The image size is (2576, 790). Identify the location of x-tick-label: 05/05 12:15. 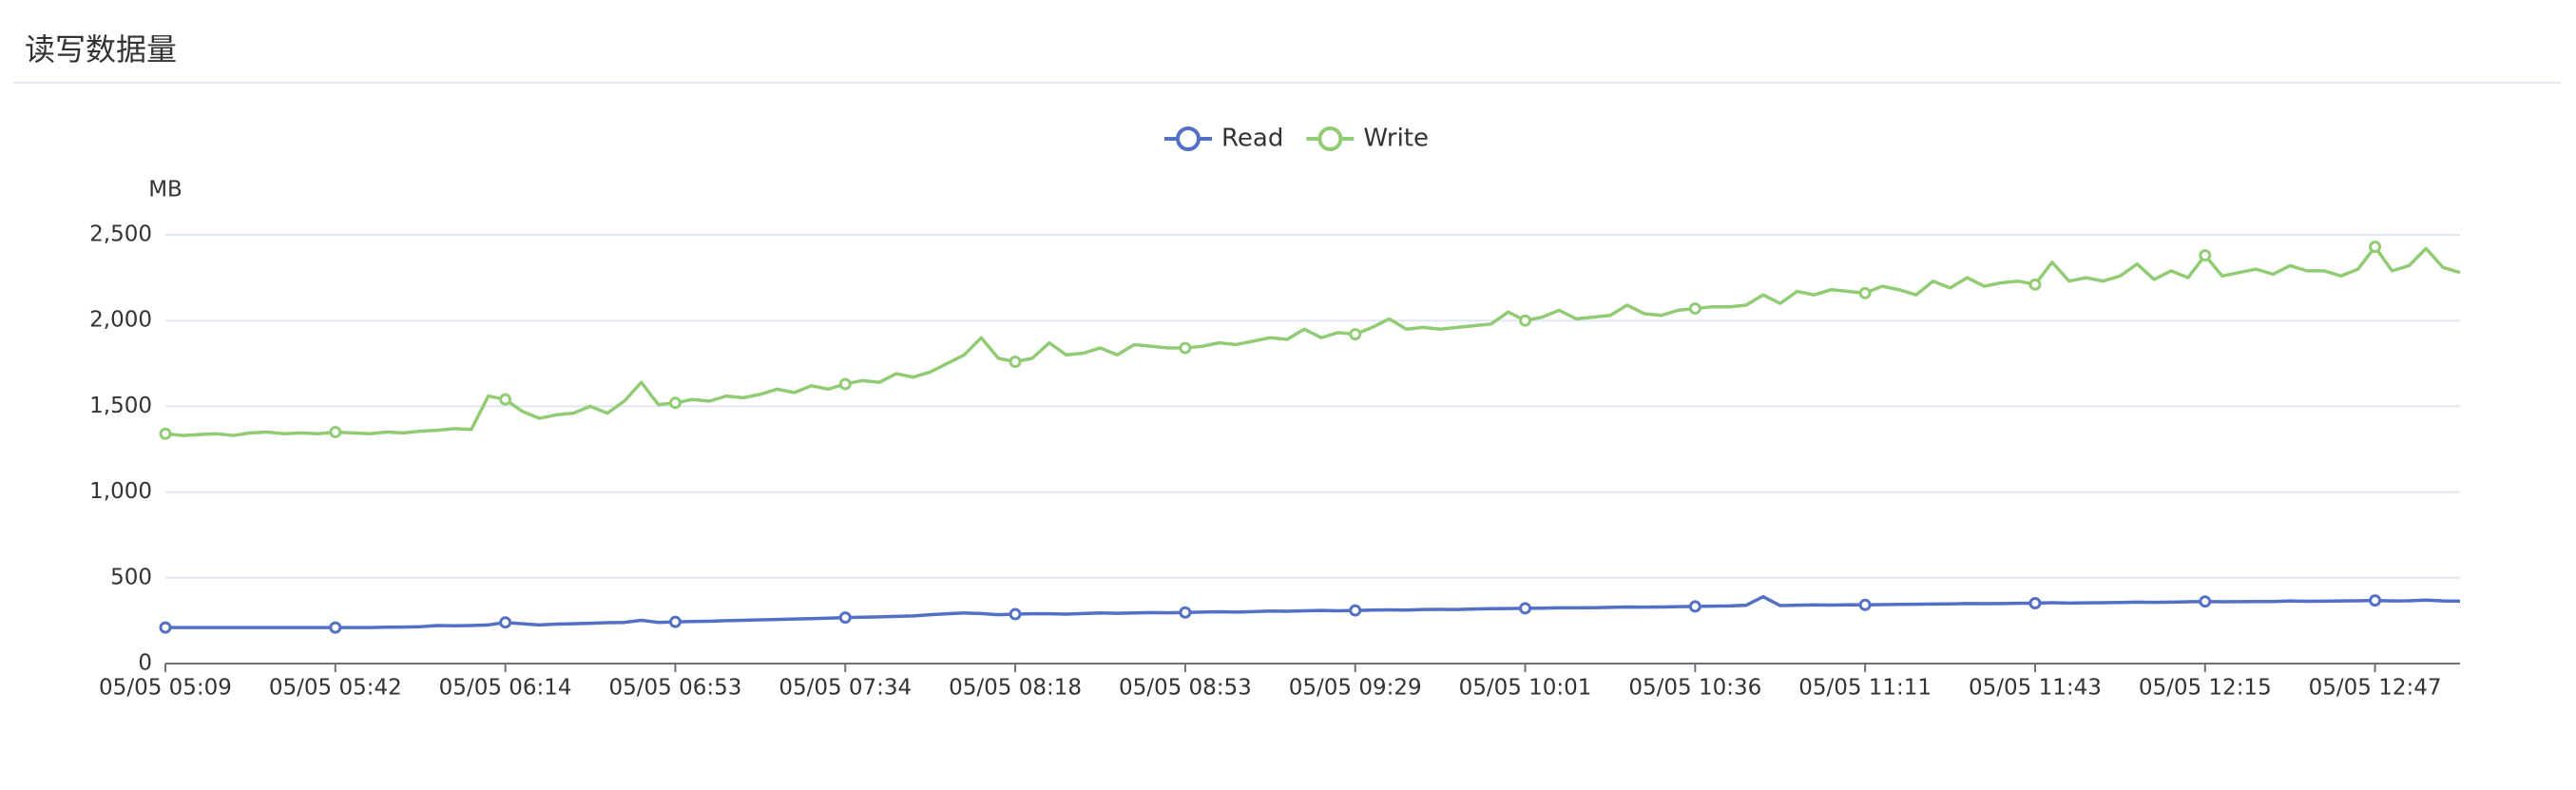
(2205, 689).